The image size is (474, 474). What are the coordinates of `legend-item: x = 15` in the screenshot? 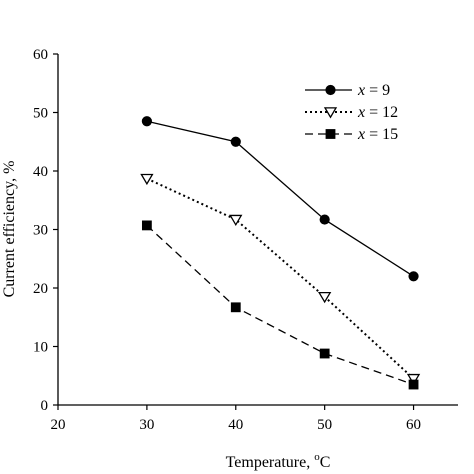 It's located at (351, 134).